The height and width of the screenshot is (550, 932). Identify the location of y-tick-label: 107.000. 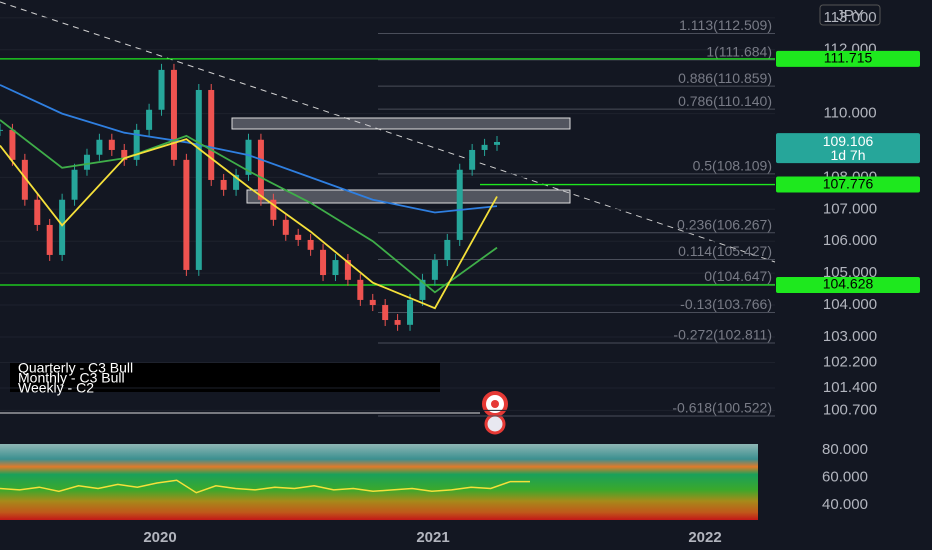
(850, 208).